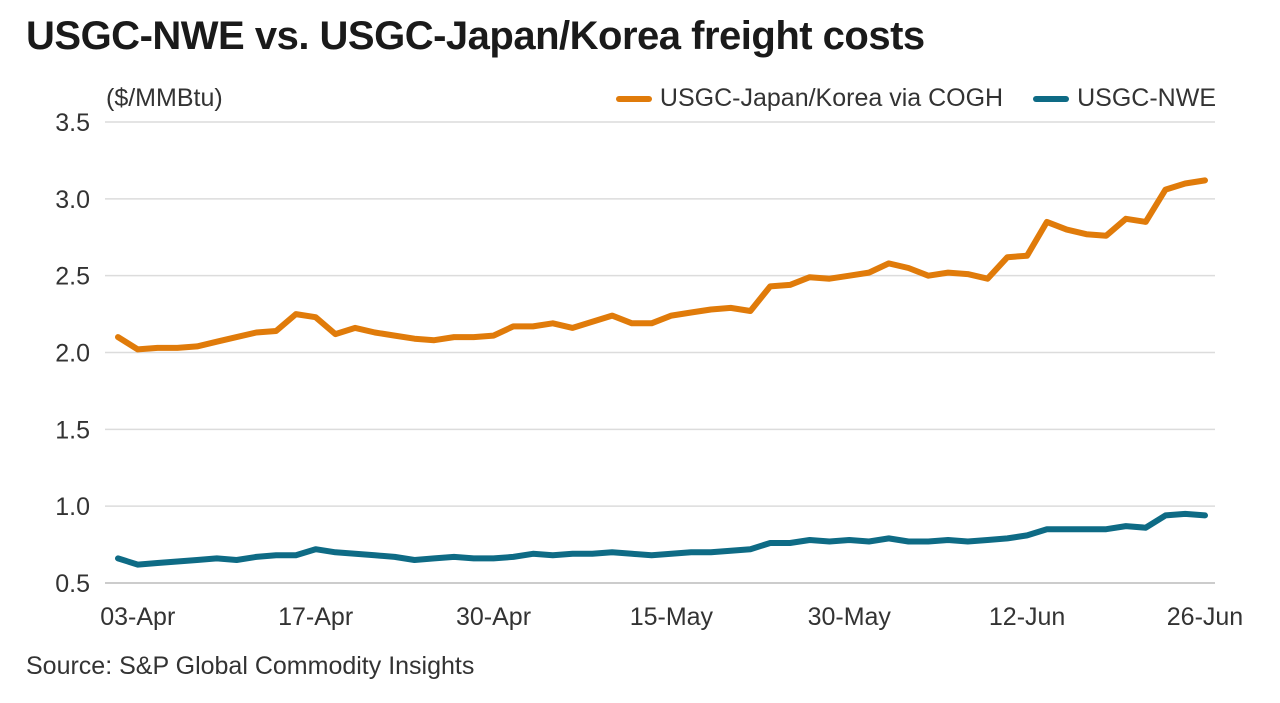  I want to click on y-tick-label: 1.5, so click(72, 430).